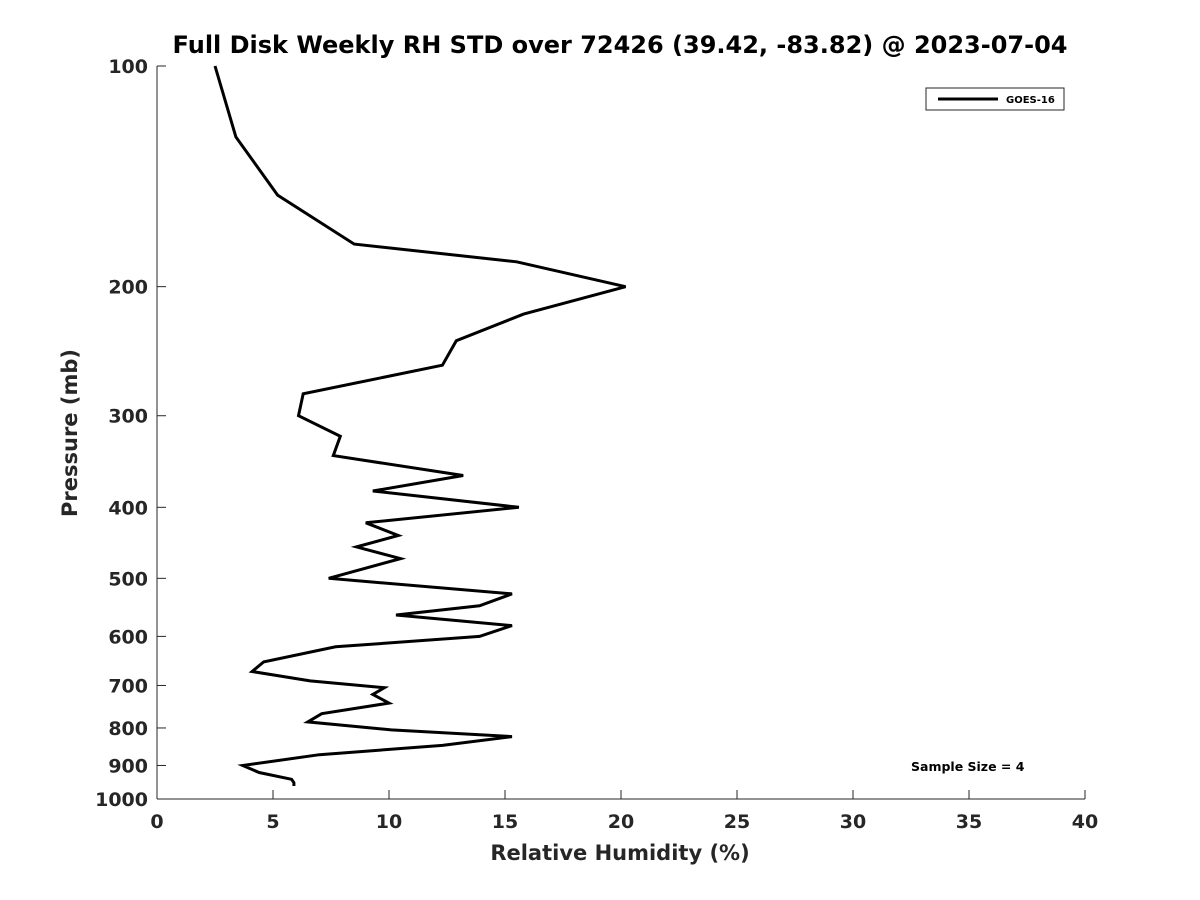 The image size is (1200, 900). What do you see at coordinates (1085, 822) in the screenshot?
I see `x-tick-label: 40` at bounding box center [1085, 822].